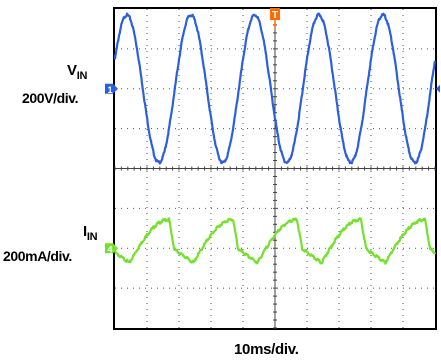 The width and height of the screenshot is (441, 364). I want to click on trigger-marker-text: T, so click(275, 15).